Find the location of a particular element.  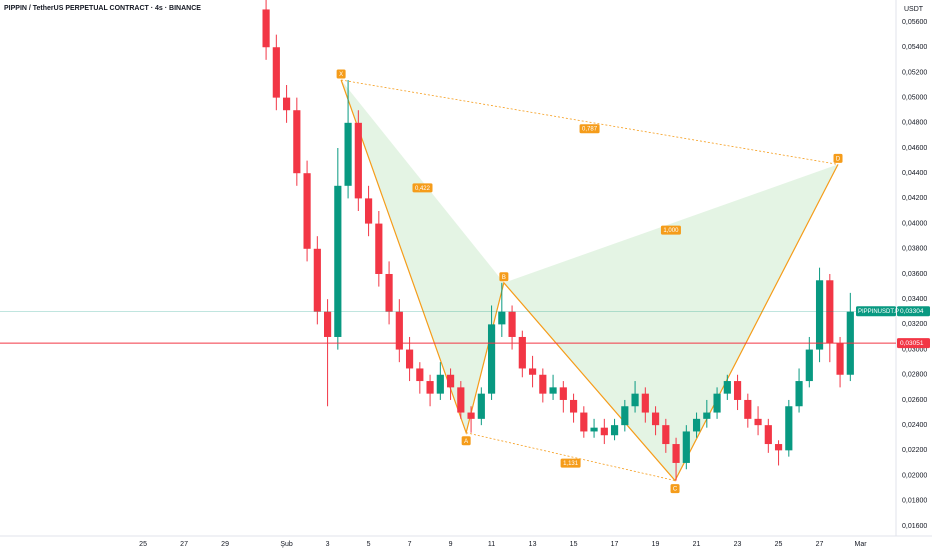

ratio-label: 0,422 is located at coordinates (423, 189).